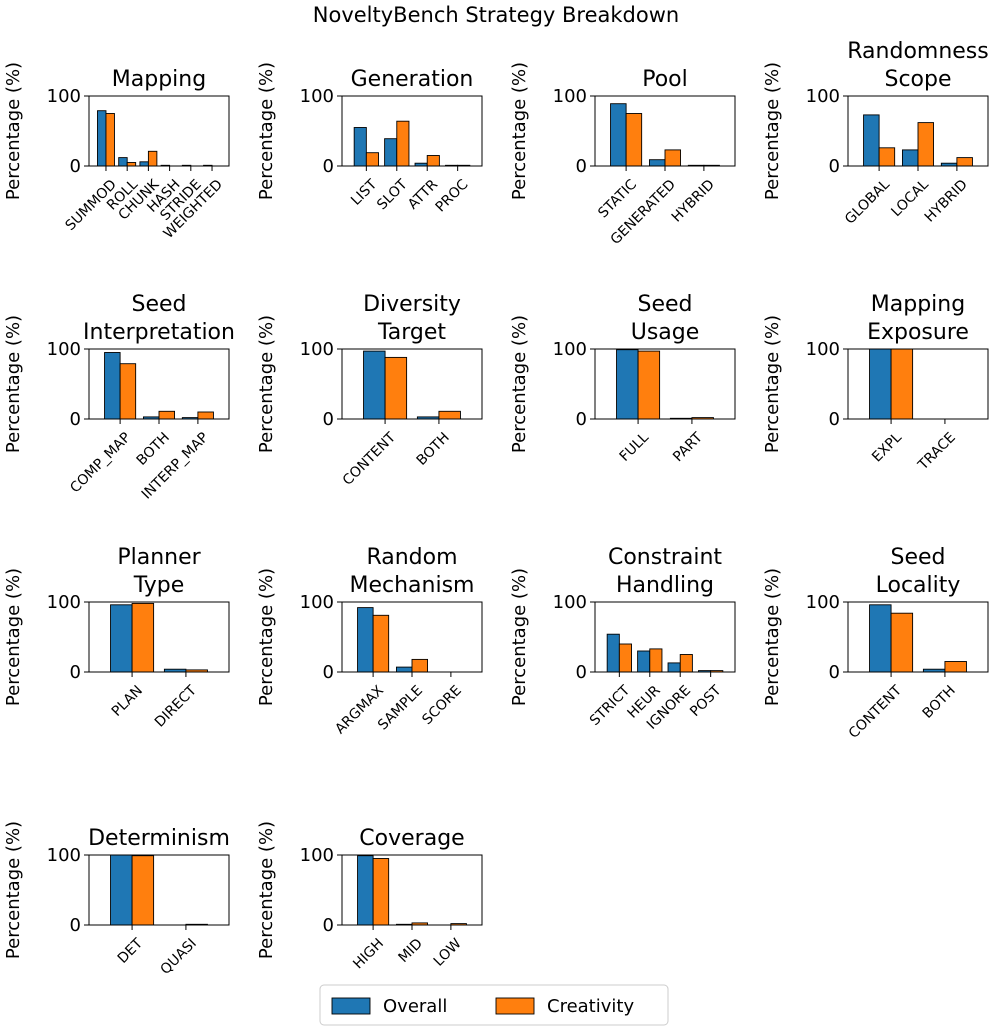  Describe the element at coordinates (918, 571) in the screenshot. I see `panel-title: Seed Locality` at that location.